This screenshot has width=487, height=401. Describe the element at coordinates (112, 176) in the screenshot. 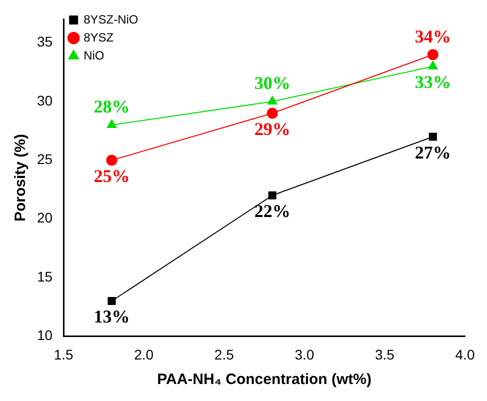

I see `data-label: 25%` at that location.